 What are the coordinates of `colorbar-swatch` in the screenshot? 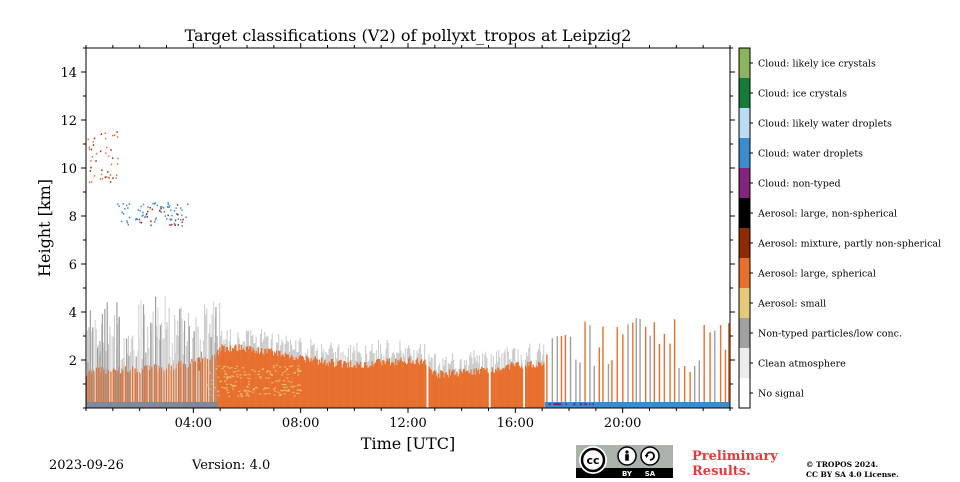 It's located at (744, 183).